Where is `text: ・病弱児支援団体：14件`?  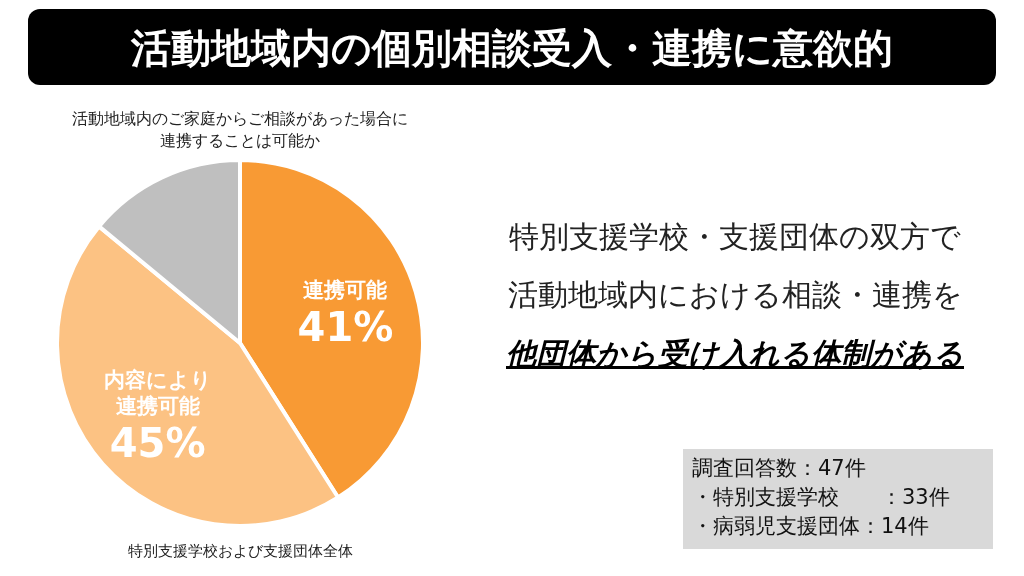
text: ・病弱児支援団体：14件 is located at coordinates (810, 526).